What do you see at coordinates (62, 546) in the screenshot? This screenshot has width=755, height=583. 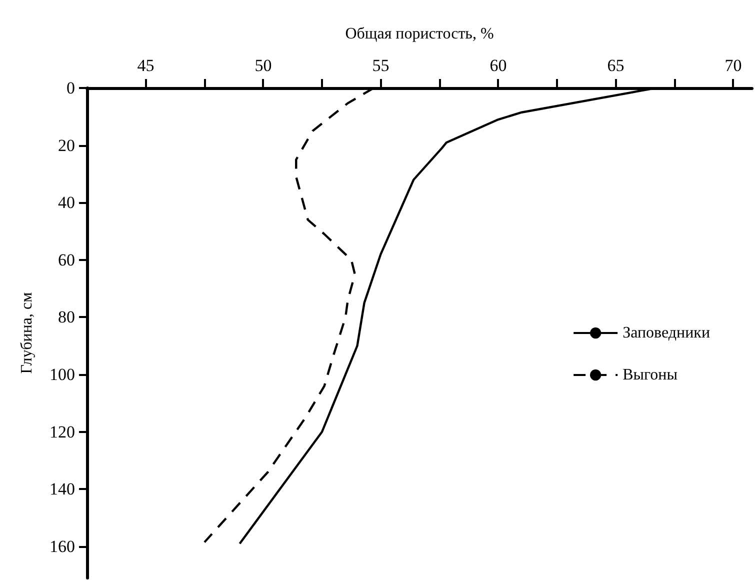 I see `y-tick-label: 160` at bounding box center [62, 546].